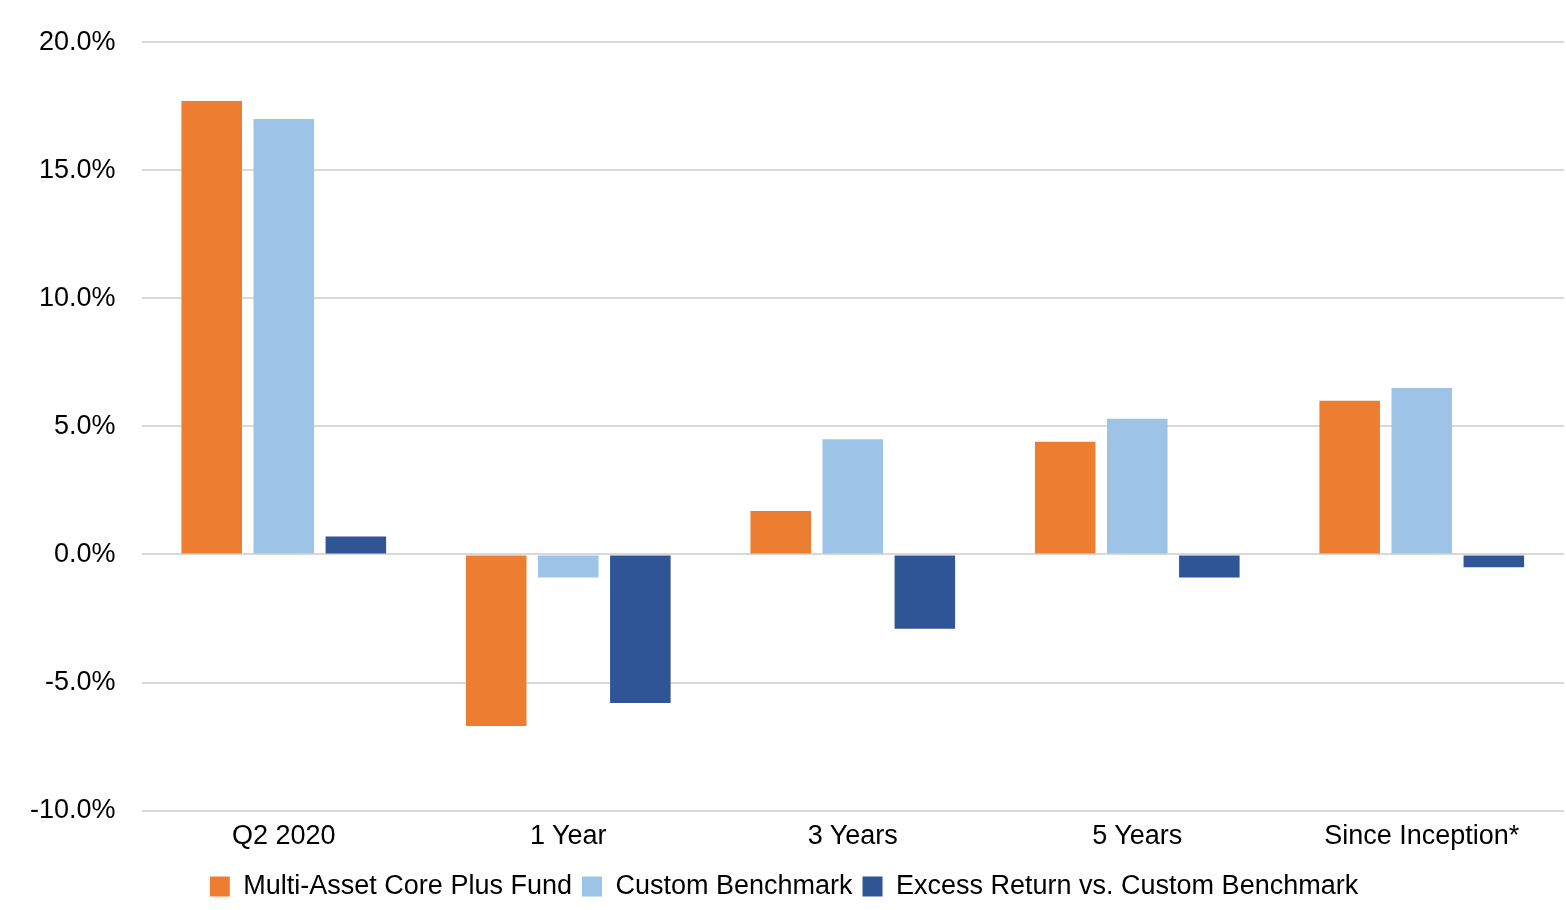 This screenshot has width=1566, height=910. I want to click on y-tick-label: 0.0%, so click(85, 552).